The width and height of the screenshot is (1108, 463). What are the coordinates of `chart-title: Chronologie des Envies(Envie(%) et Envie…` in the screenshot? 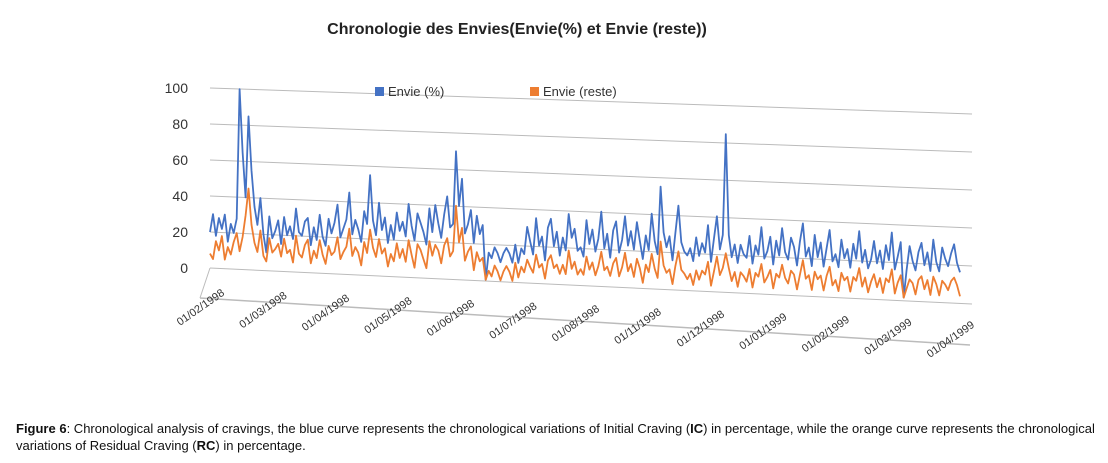 It's located at (517, 29).